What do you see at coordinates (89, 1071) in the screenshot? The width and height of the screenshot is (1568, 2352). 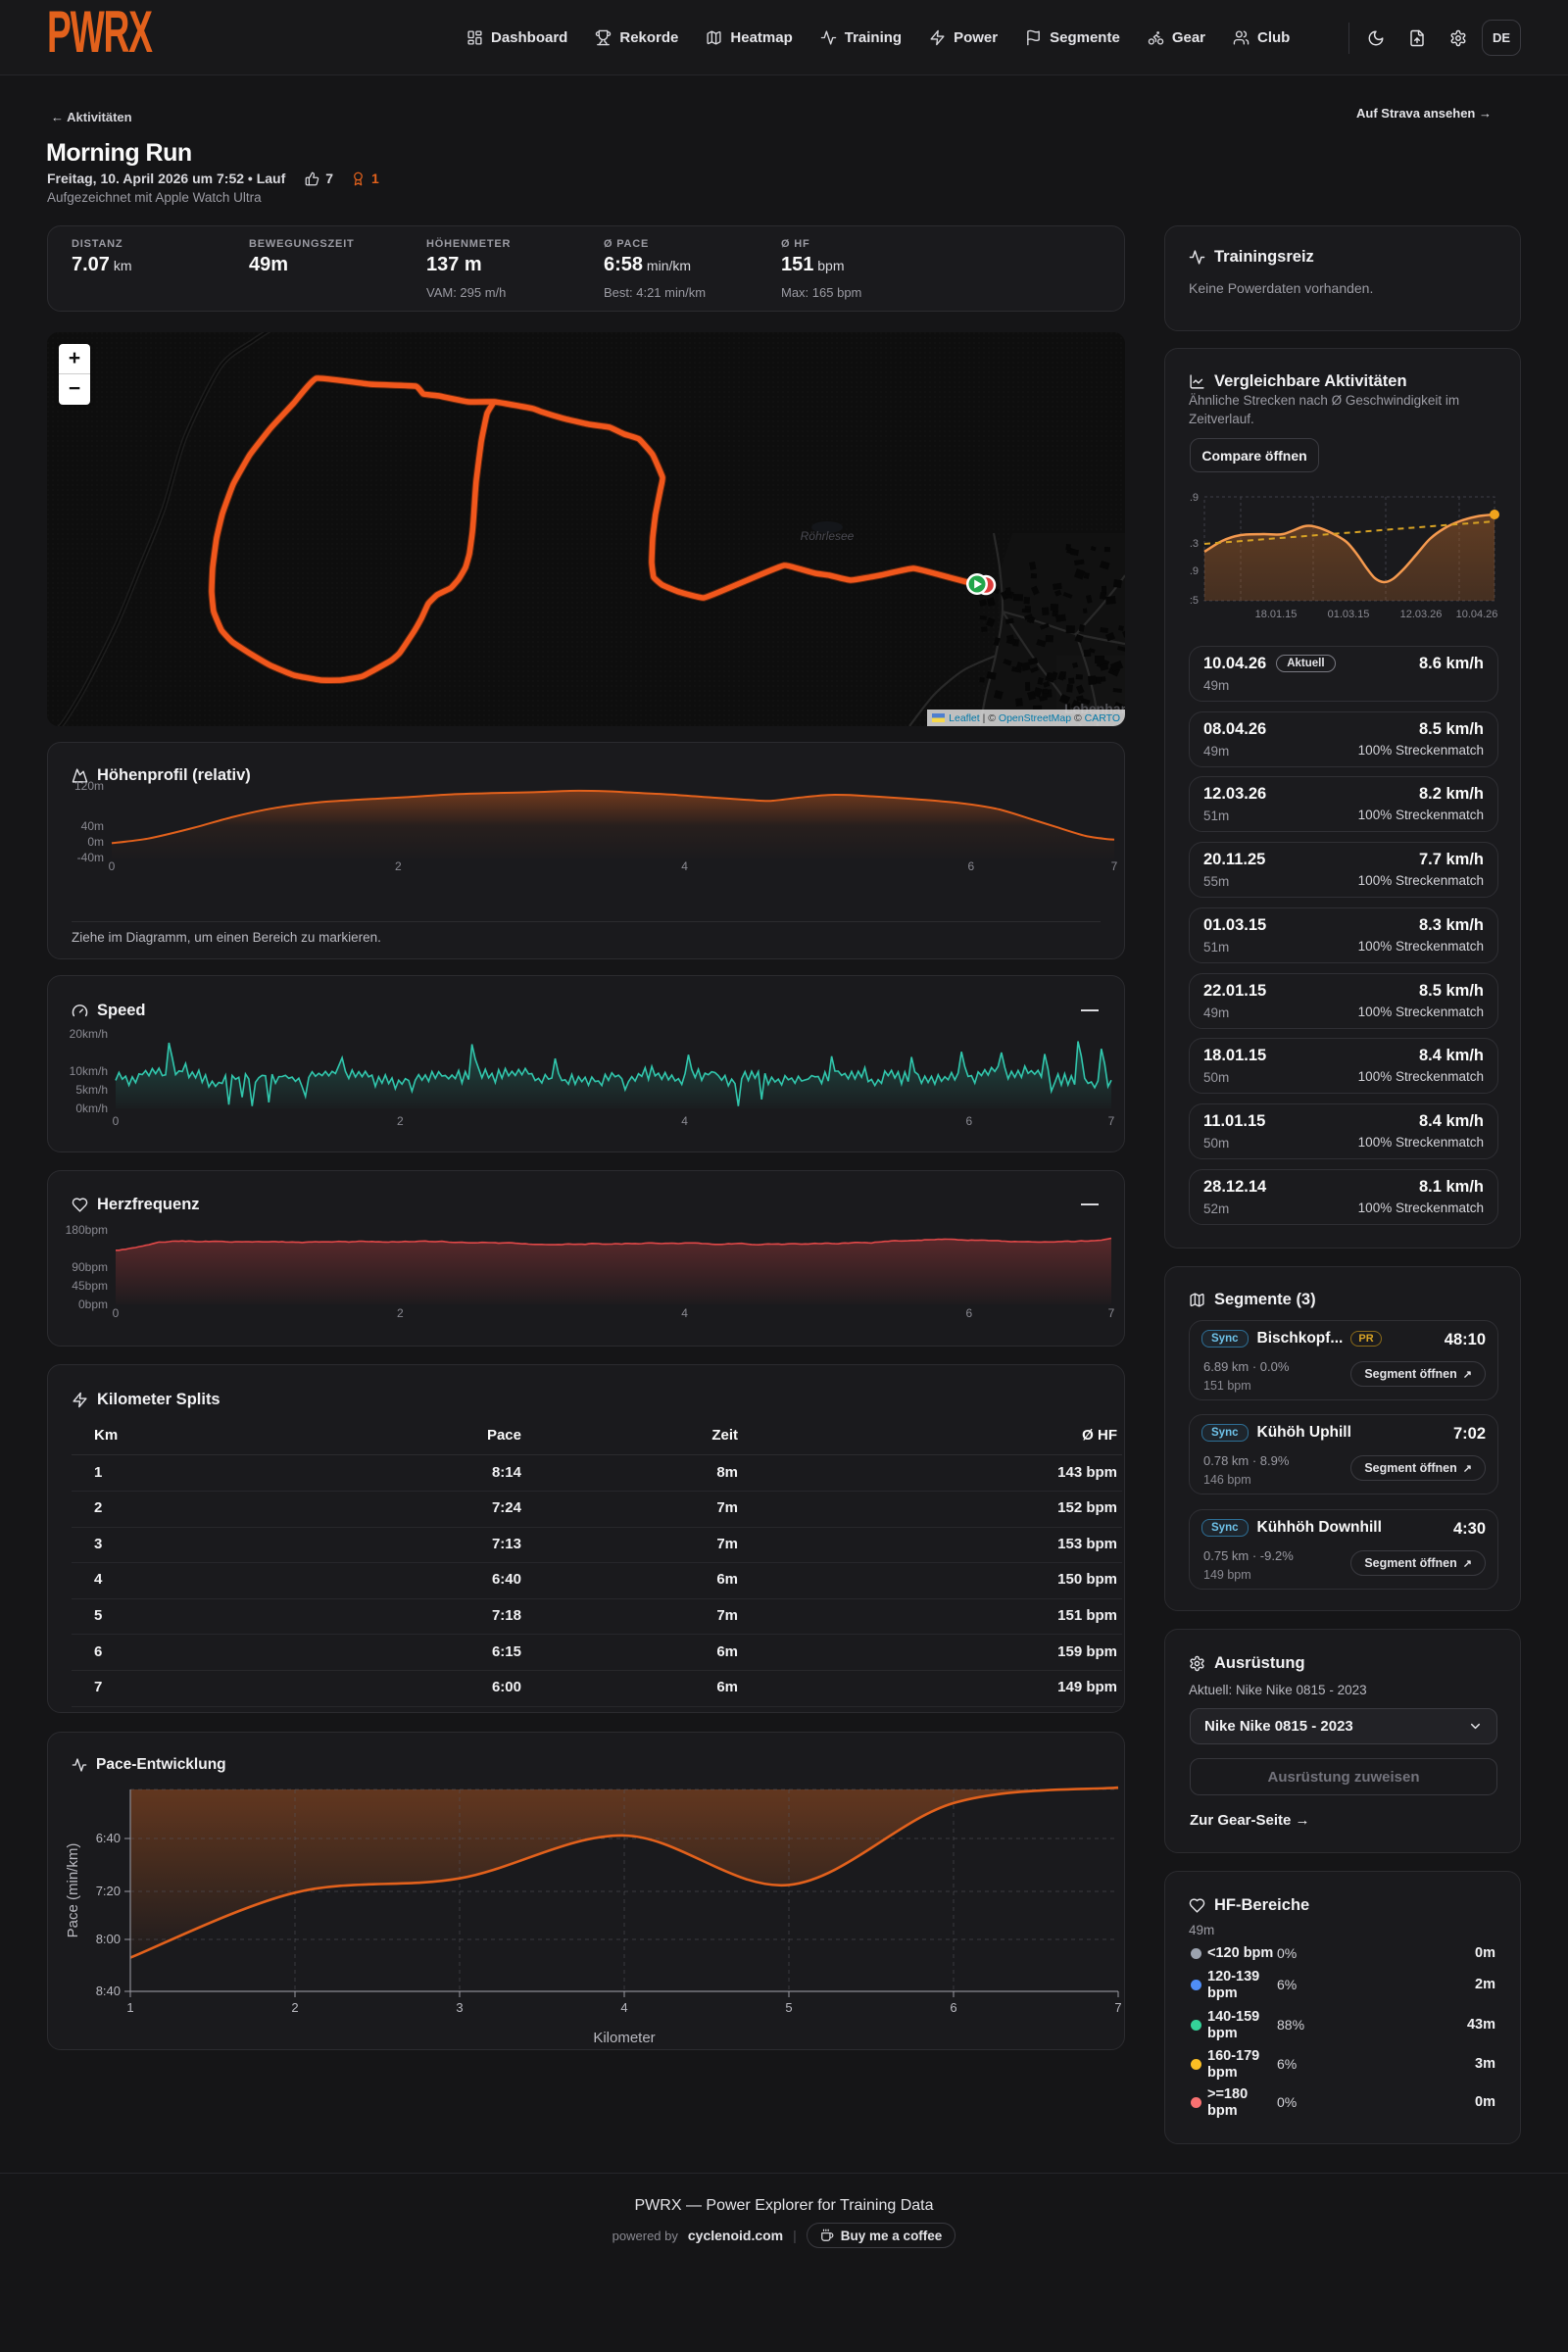 I see `svg-text: 10km/h` at bounding box center [89, 1071].